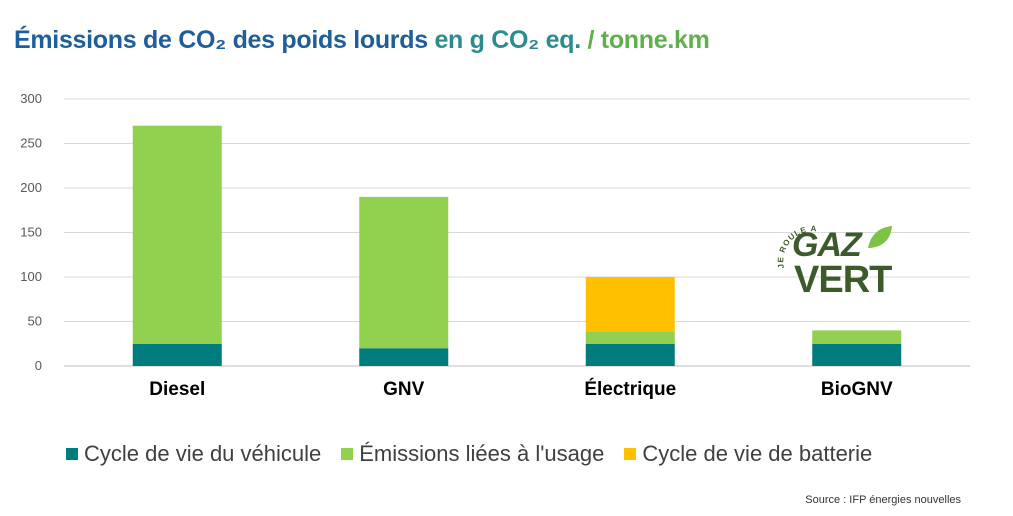  What do you see at coordinates (31, 276) in the screenshot?
I see `y-tick-label: 100` at bounding box center [31, 276].